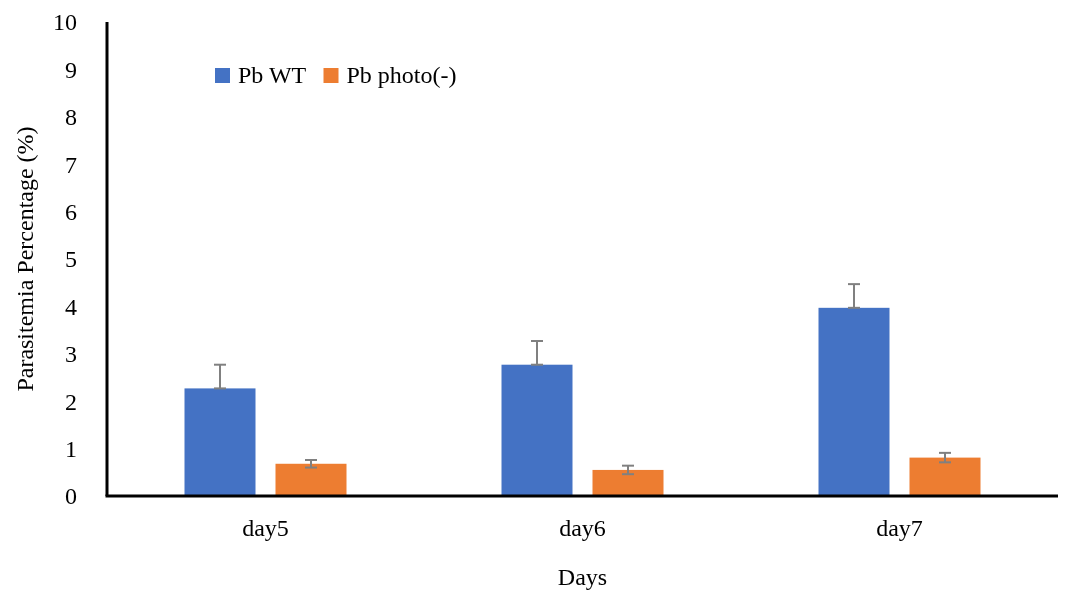  I want to click on y-tick-label: 0, so click(71, 496).